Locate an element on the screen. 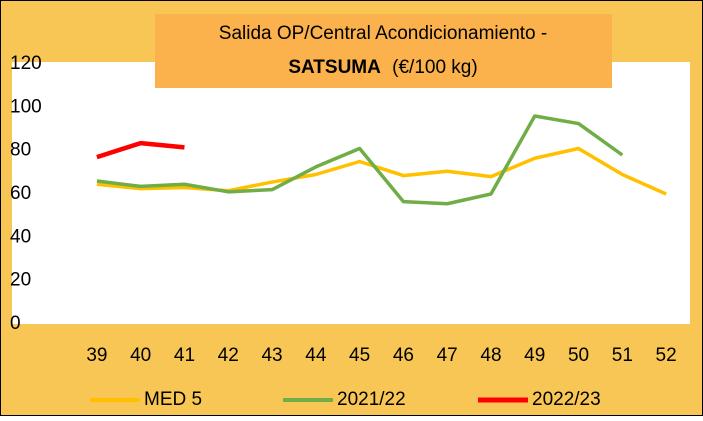 This screenshot has height=421, width=703. x-tick-label: 46 is located at coordinates (403, 355).